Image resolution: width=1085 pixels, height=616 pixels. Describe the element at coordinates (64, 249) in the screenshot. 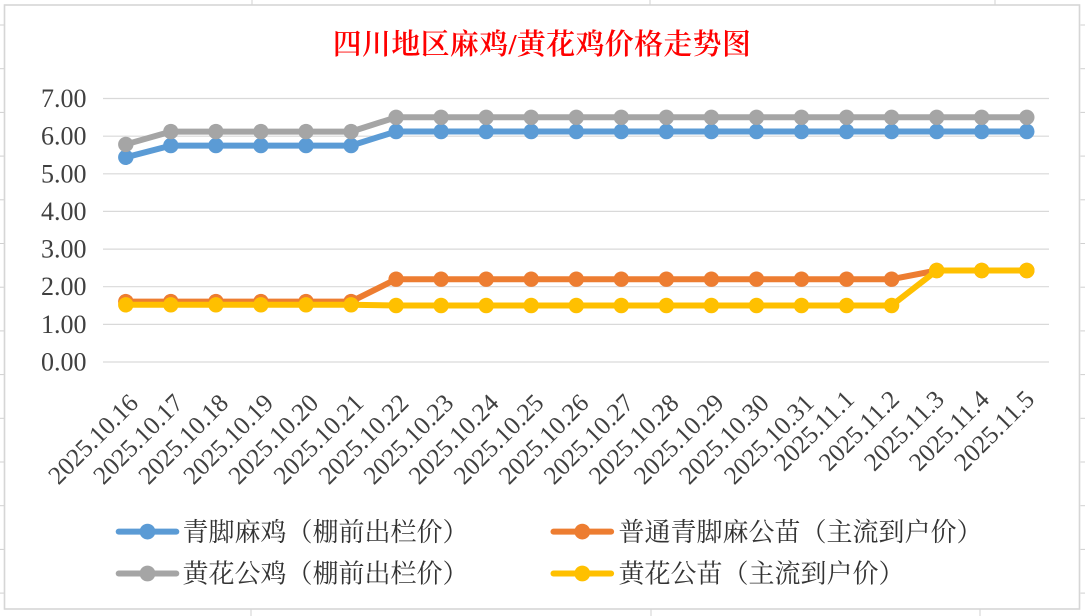

I see `svg-text: 3.00` at that location.